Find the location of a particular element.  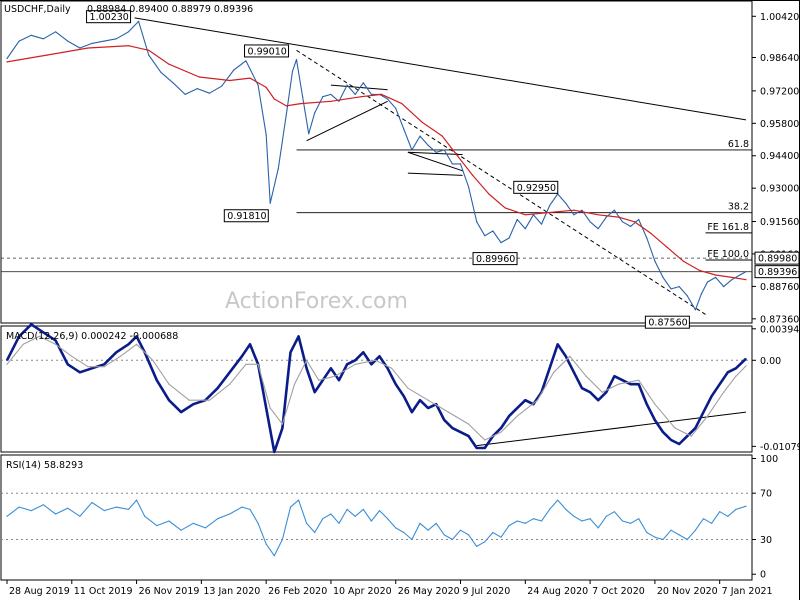

price-ytick-label: 0.95800 is located at coordinates (779, 124).